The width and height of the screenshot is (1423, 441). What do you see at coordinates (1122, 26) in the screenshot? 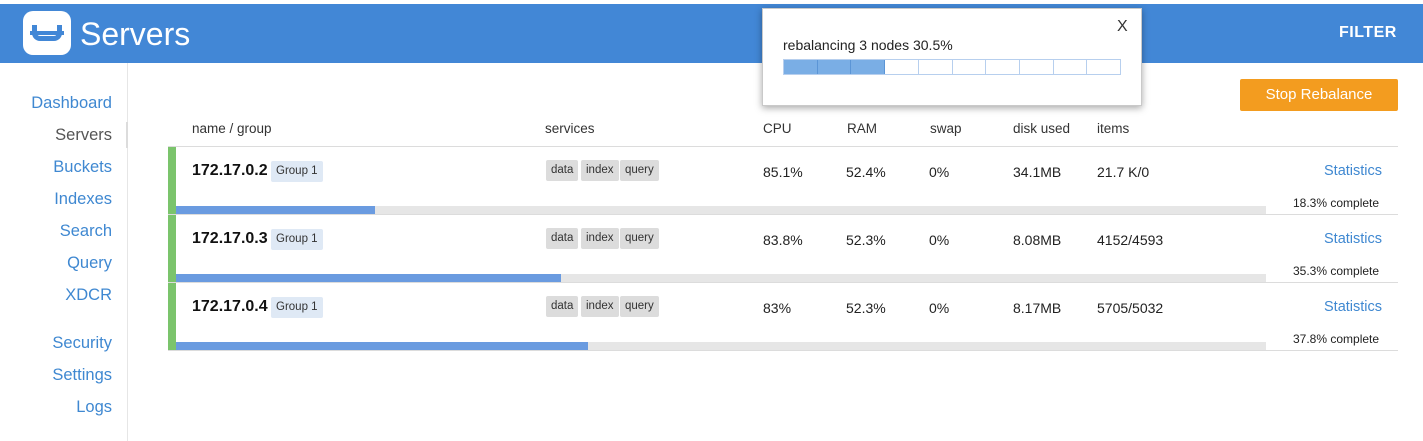
I see `close-icon: X` at bounding box center [1122, 26].